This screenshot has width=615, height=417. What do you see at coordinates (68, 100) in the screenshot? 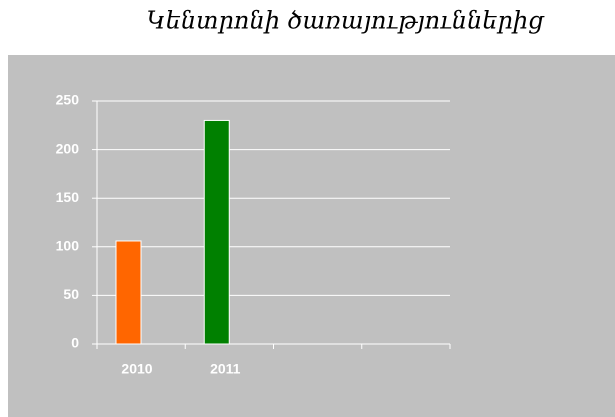
I see `y-tick-label: 250` at bounding box center [68, 100].